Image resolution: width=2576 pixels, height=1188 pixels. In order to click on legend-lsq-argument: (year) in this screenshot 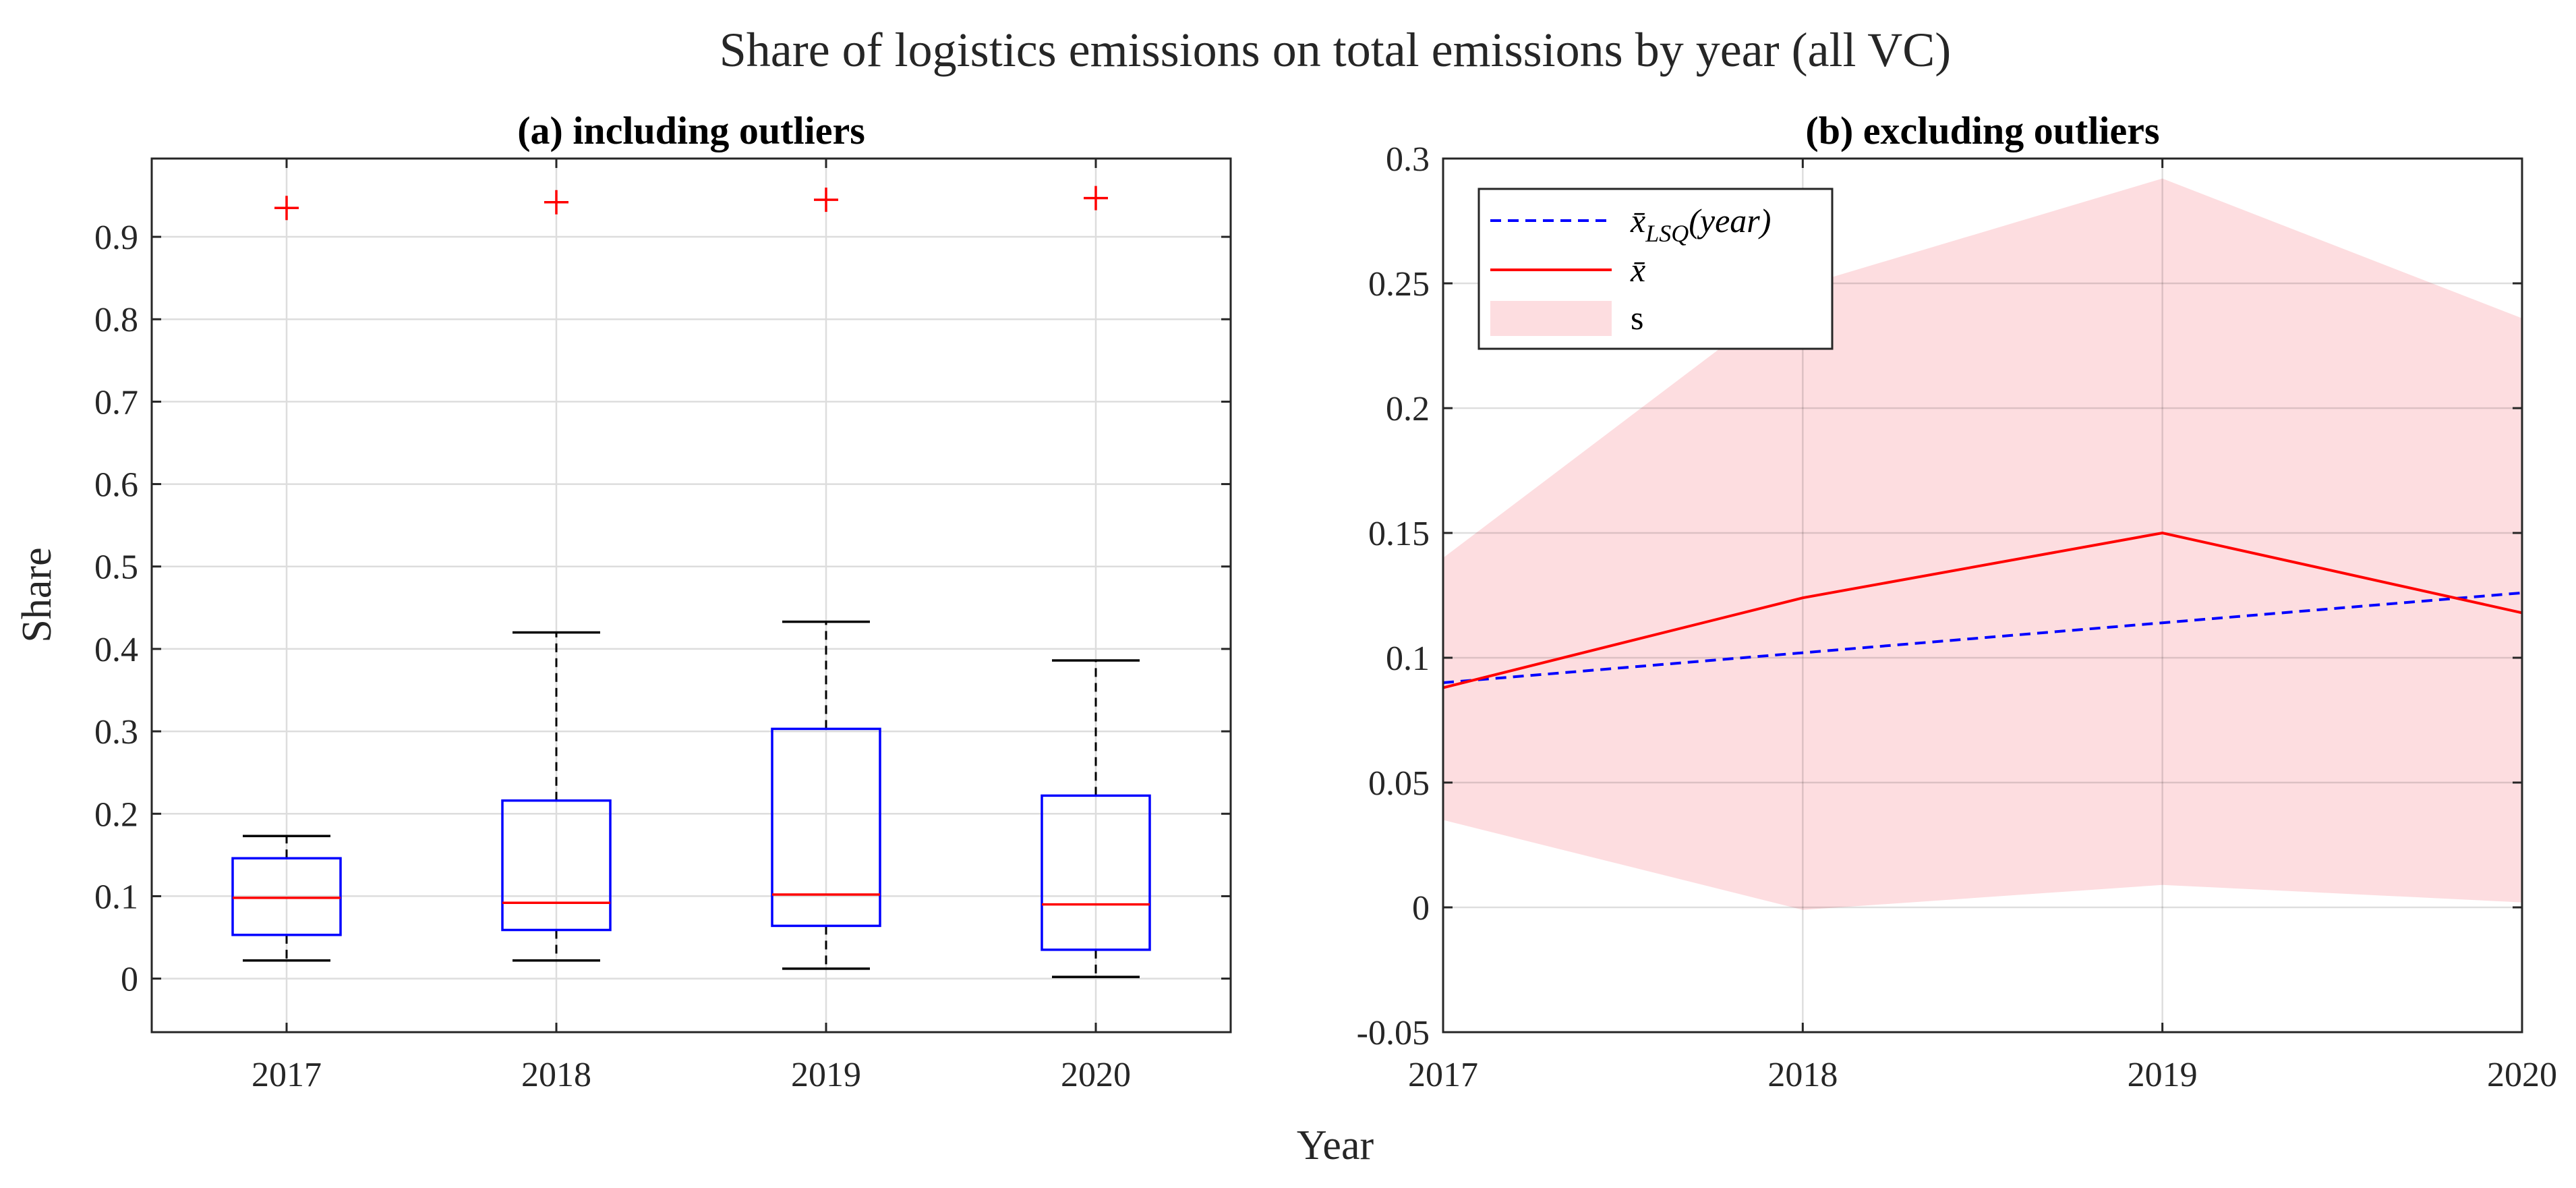, I will do `click(1730, 220)`.